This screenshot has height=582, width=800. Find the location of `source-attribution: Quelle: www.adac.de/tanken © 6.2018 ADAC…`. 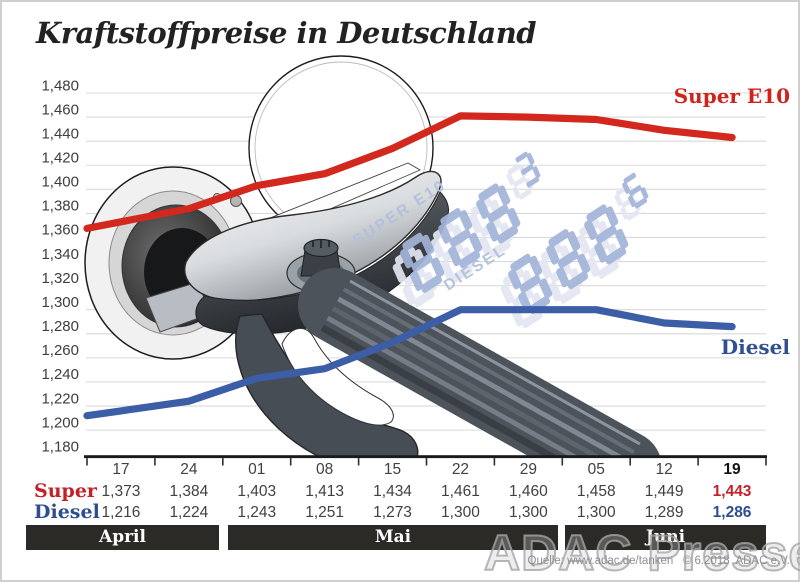

source-attribution: Quelle: www.adac.de/tanken © 6.2018 ADAC… is located at coordinates (658, 561).